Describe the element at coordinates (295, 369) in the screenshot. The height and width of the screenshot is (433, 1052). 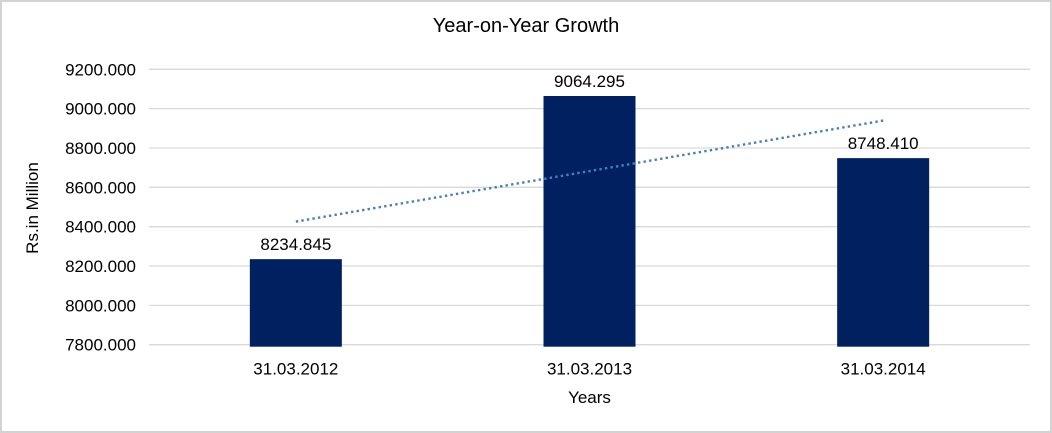
I see `x-category-label: 31.03.2012` at that location.